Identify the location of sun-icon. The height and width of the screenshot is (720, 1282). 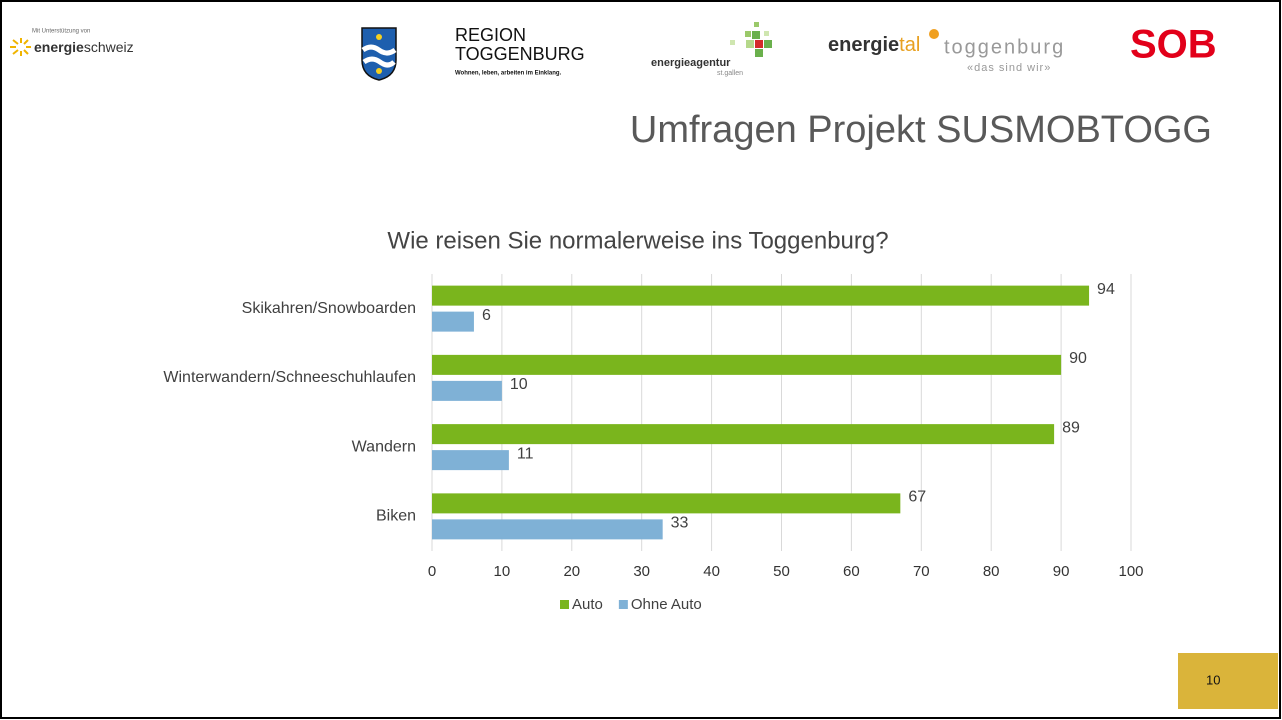
(20, 47).